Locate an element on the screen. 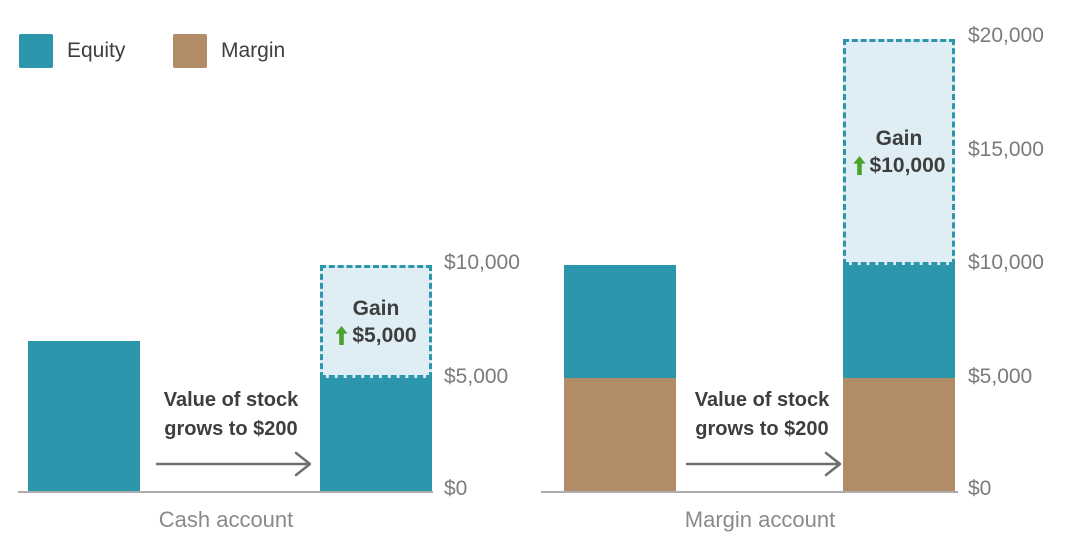 The image size is (1080, 560). legend-label-margin: Margin is located at coordinates (253, 50).